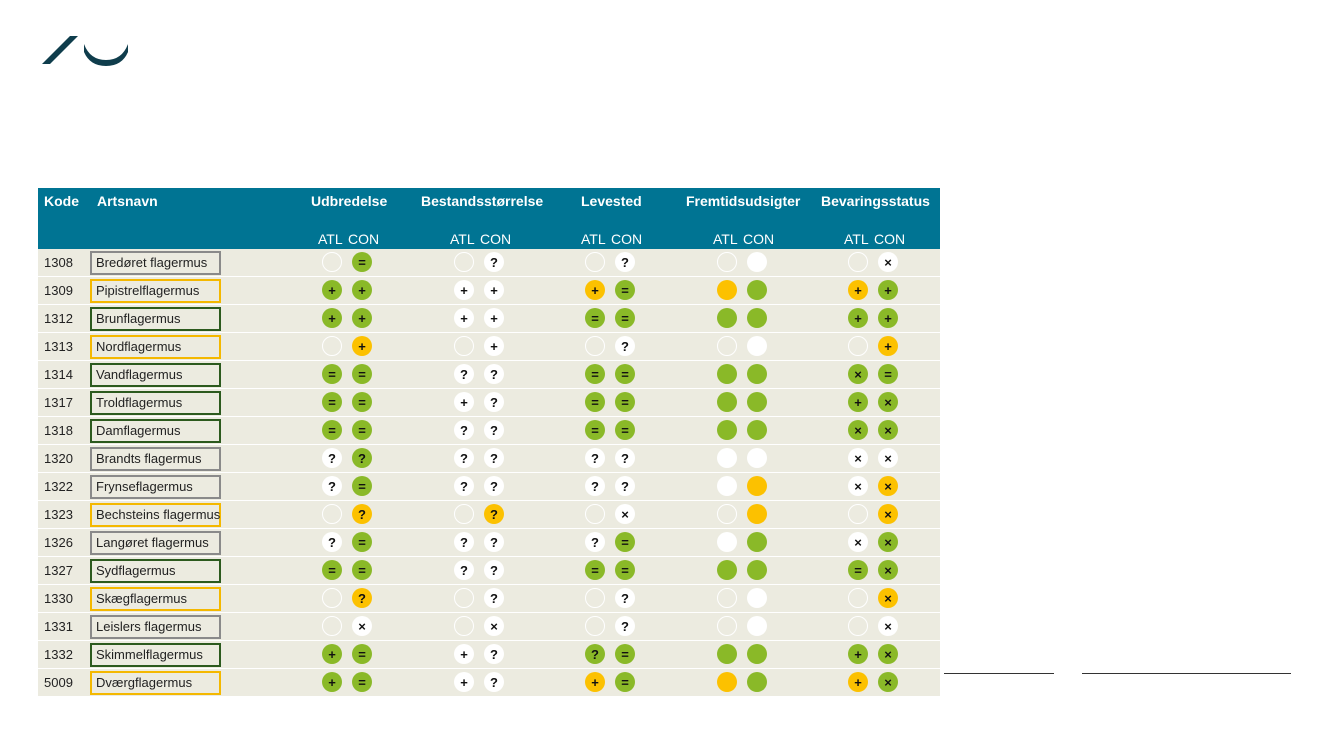 The height and width of the screenshot is (750, 1333). What do you see at coordinates (489, 291) in the screenshot?
I see `table-row: 1309 Pipistrelflagermus + + + + + = + +` at bounding box center [489, 291].